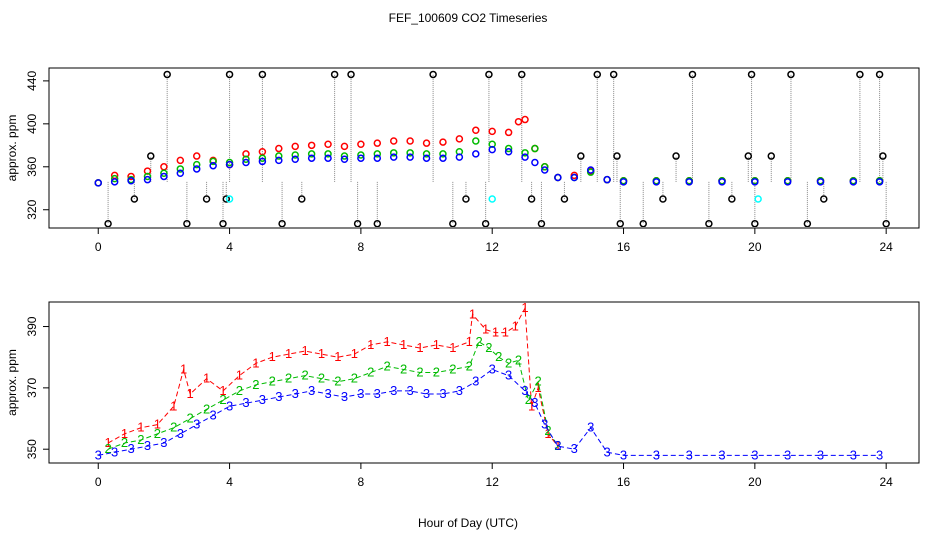 This screenshot has width=936, height=540. What do you see at coordinates (229, 247) in the screenshot?
I see `top-x-tick-label: 4` at bounding box center [229, 247].